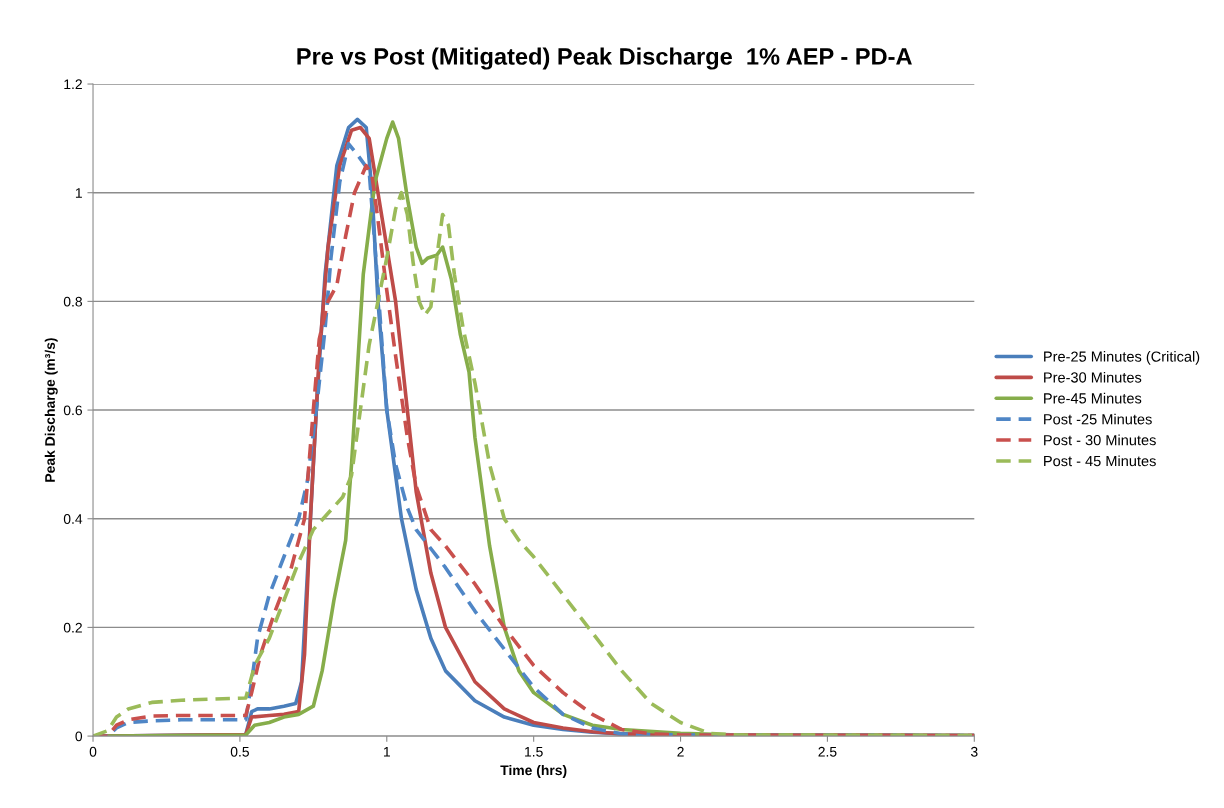 The image size is (1224, 808). What do you see at coordinates (72, 410) in the screenshot?
I see `y-tick-label: 0.6` at bounding box center [72, 410].